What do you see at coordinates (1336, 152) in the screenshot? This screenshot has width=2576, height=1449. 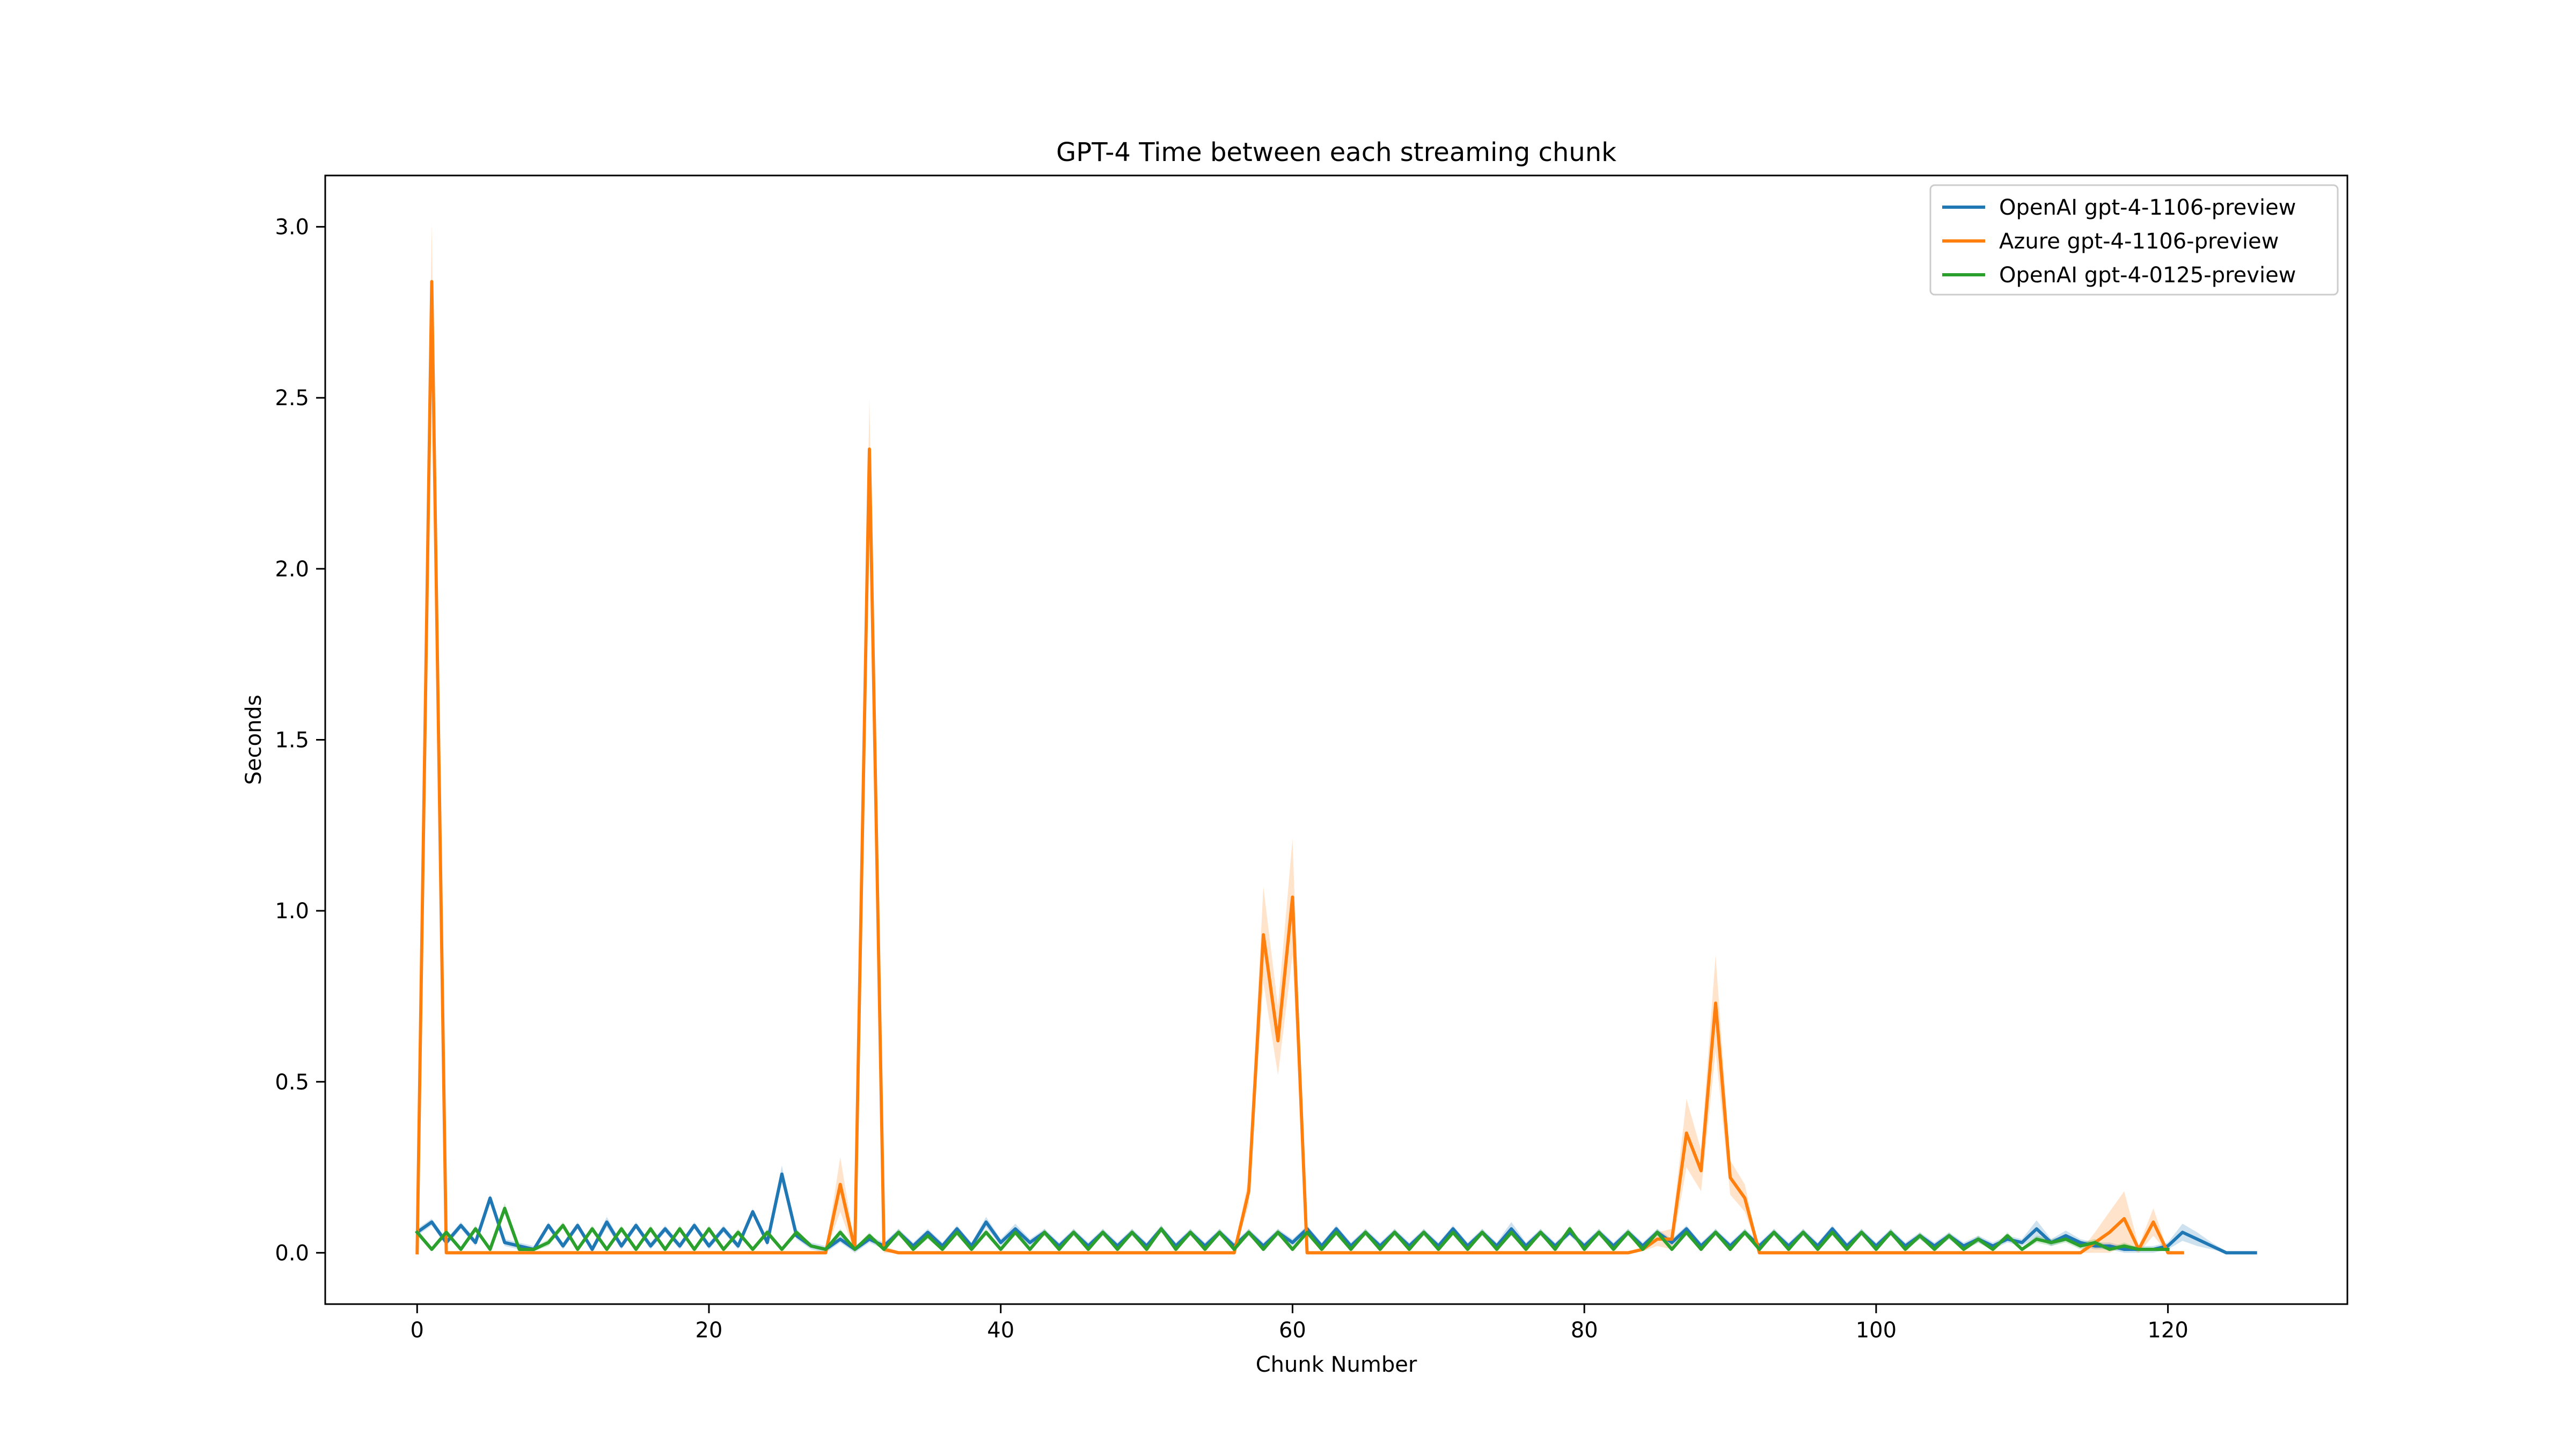 I see `chart-title: GPT-4 Time between each streaming chunk` at bounding box center [1336, 152].